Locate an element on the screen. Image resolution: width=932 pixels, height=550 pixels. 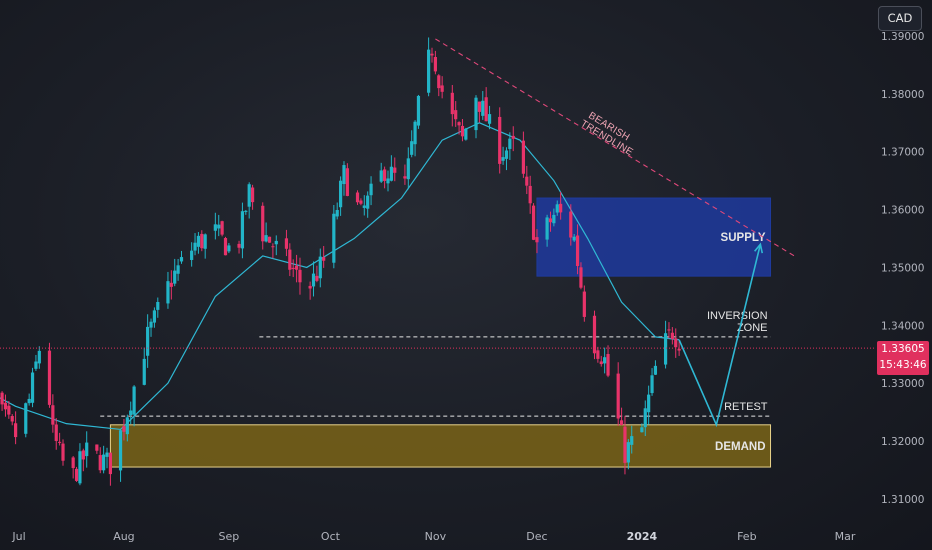
currency-badge: CAD is located at coordinates (900, 18).